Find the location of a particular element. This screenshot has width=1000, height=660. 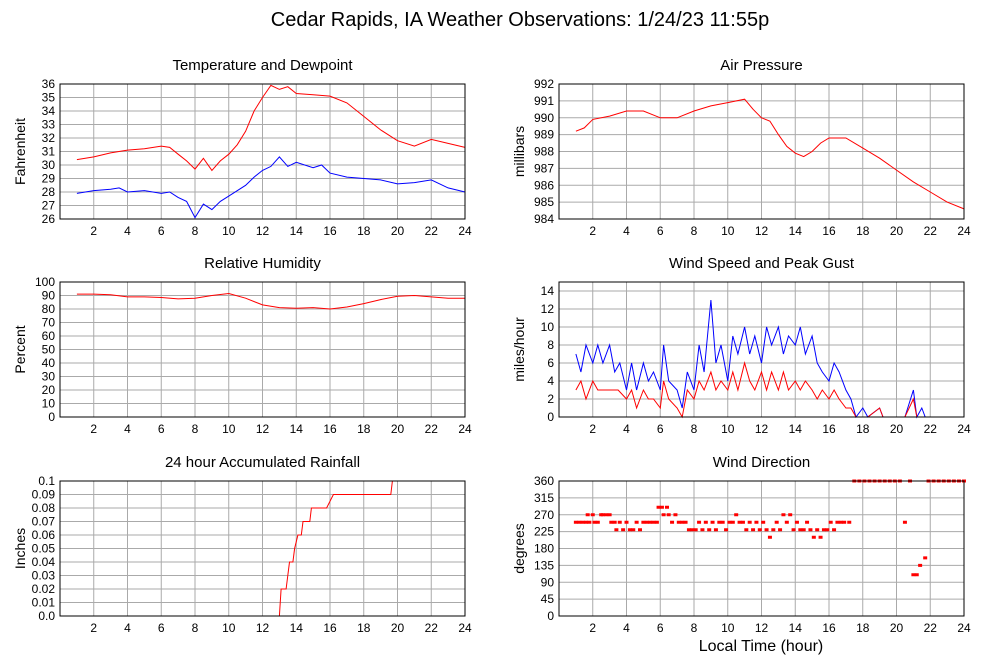

rain-xtick-label: 24 is located at coordinates (465, 628).